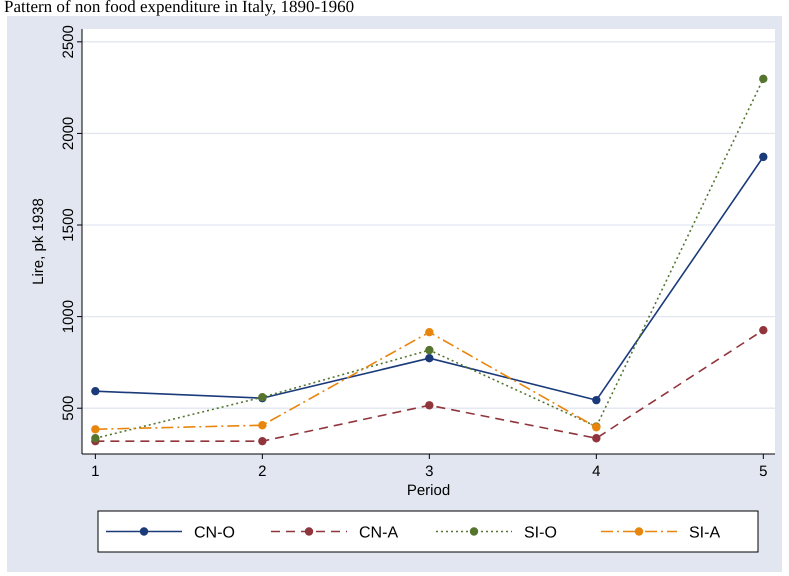  Describe the element at coordinates (68, 42) in the screenshot. I see `y-tick-label: 2500` at that location.